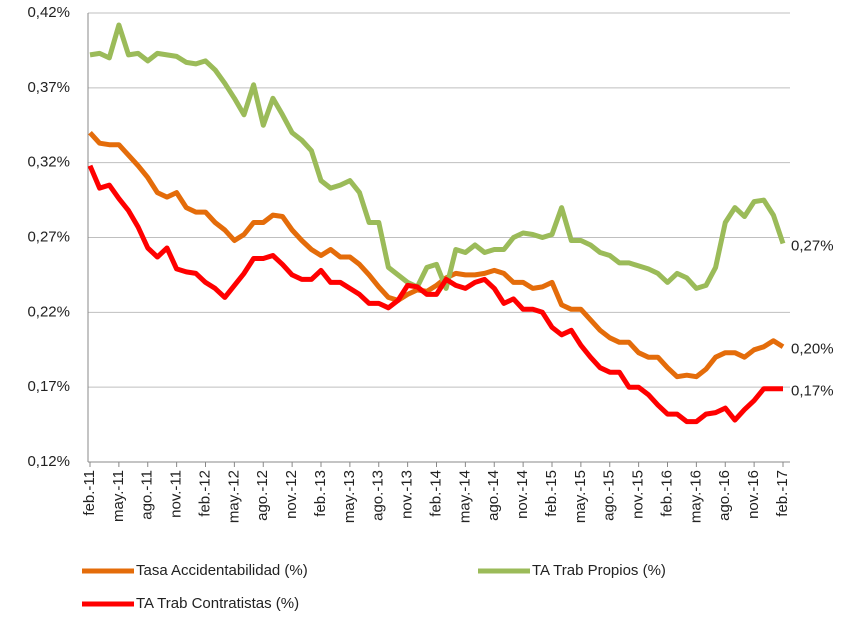  What do you see at coordinates (435, 493) in the screenshot?
I see `x-tick-label: feb.-14` at bounding box center [435, 493].